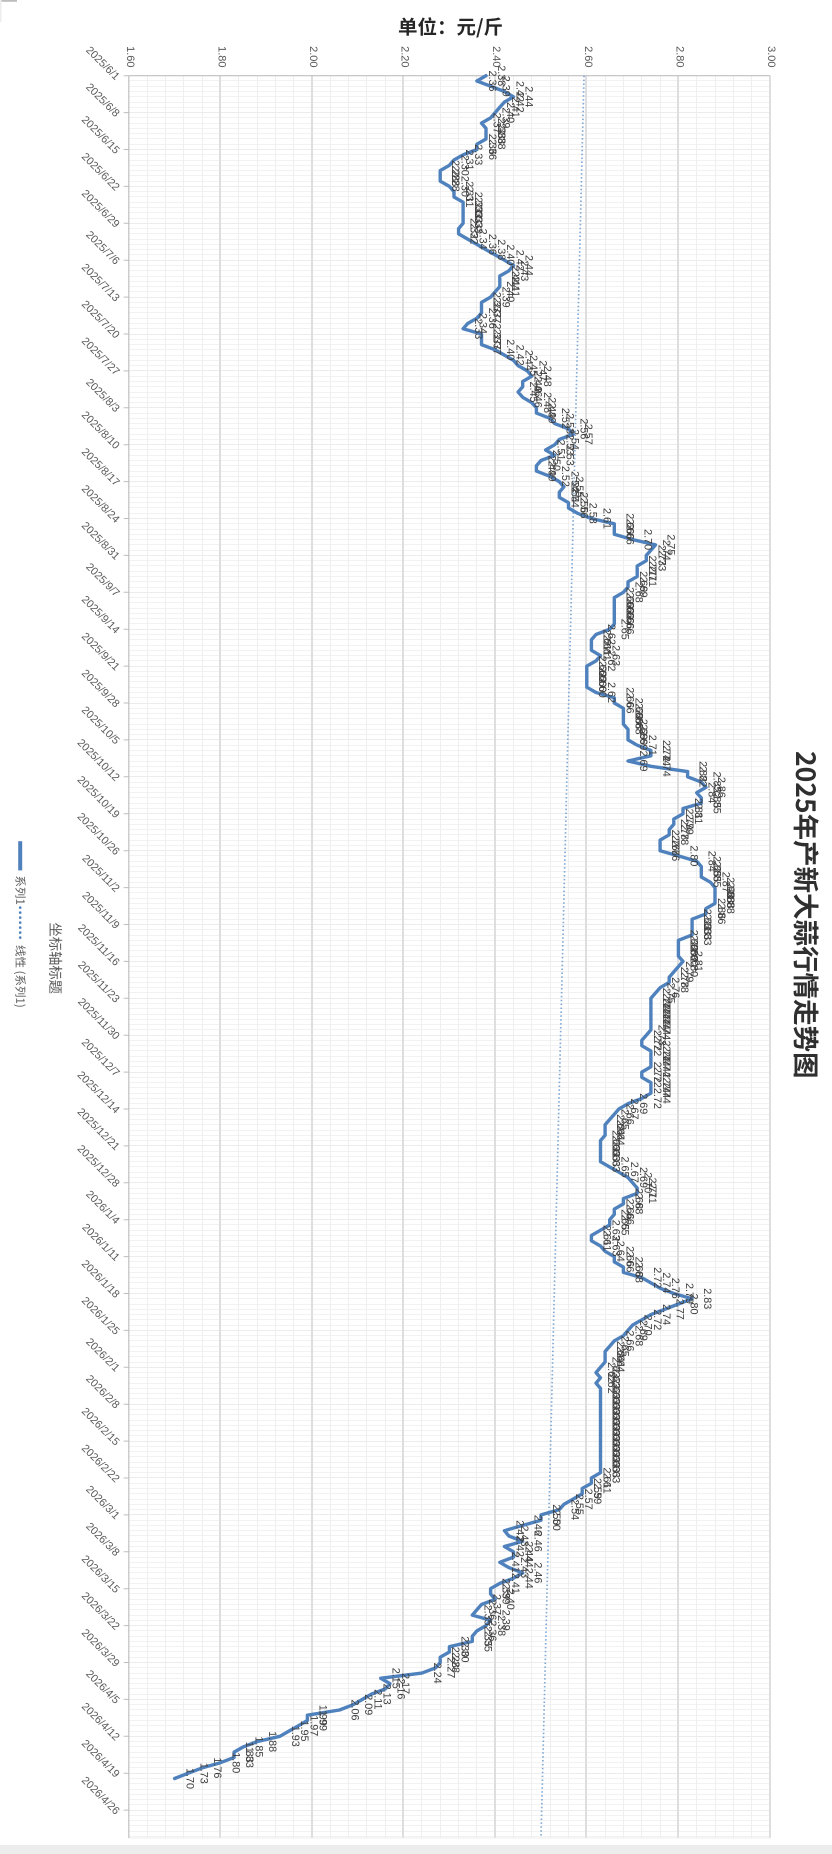  Describe the element at coordinates (130, 56) in the screenshot. I see `svg-text: 1.60` at that location.